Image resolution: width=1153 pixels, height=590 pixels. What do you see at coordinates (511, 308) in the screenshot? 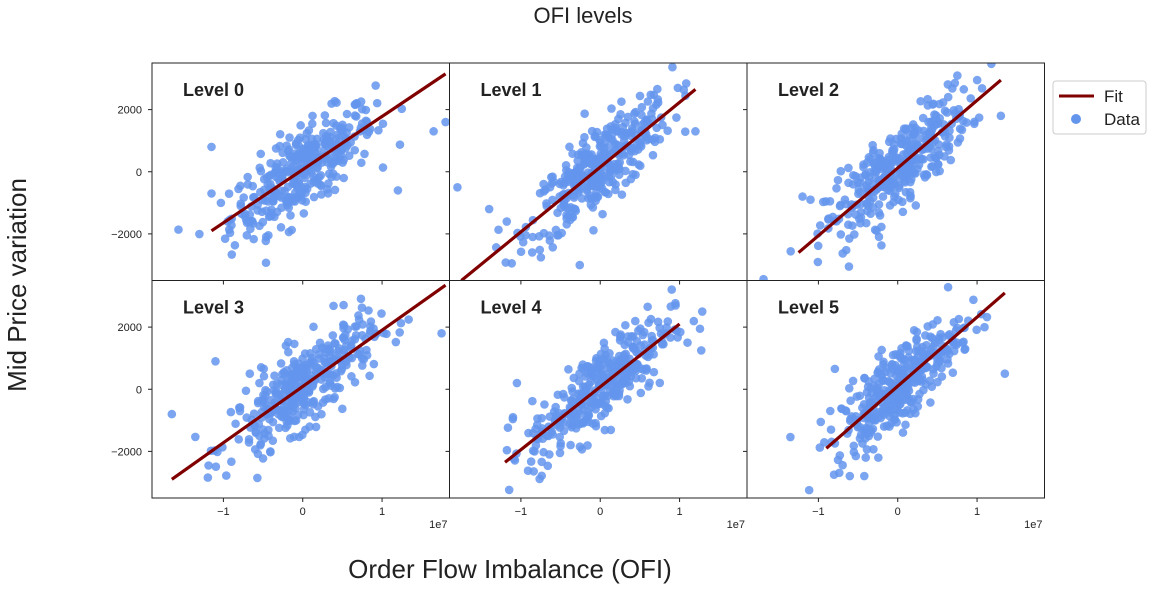
I see `panel-label: Level 4` at bounding box center [511, 308].